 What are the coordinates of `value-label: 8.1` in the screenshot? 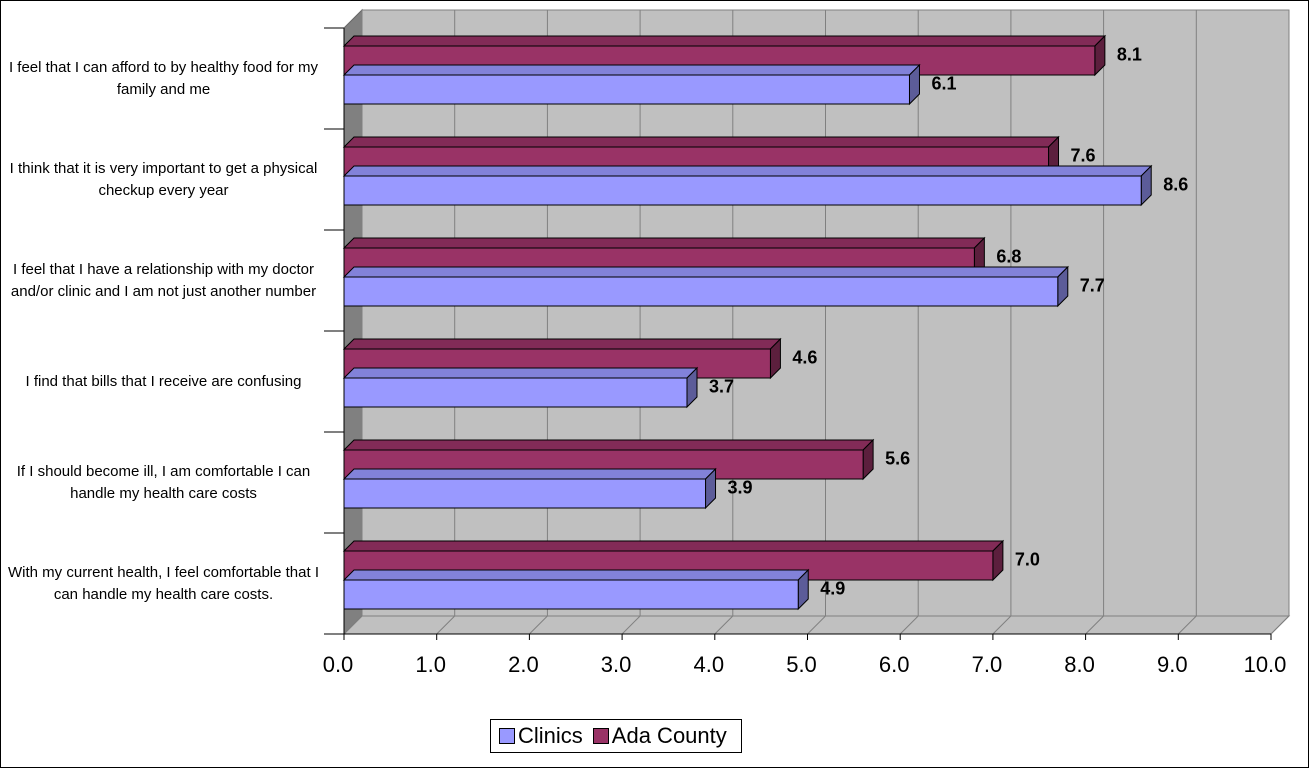 It's located at (1129, 54).